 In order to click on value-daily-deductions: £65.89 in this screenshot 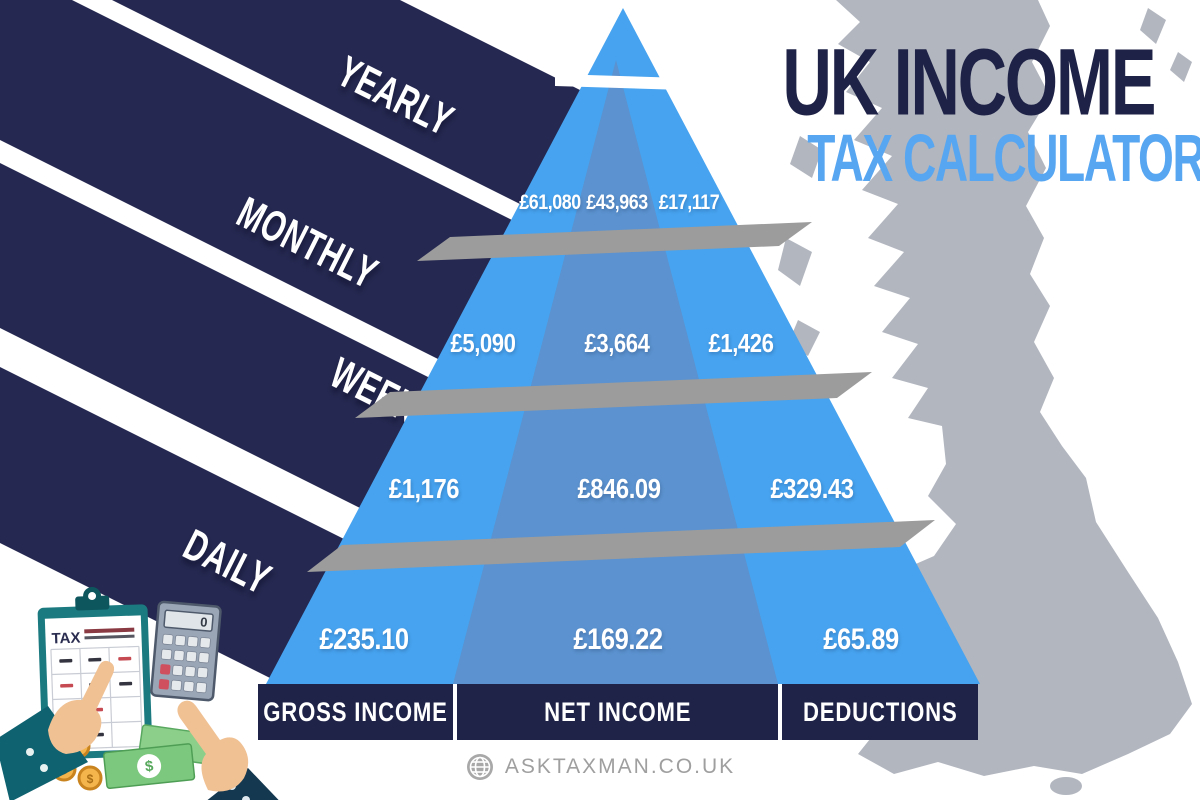, I will do `click(860, 638)`.